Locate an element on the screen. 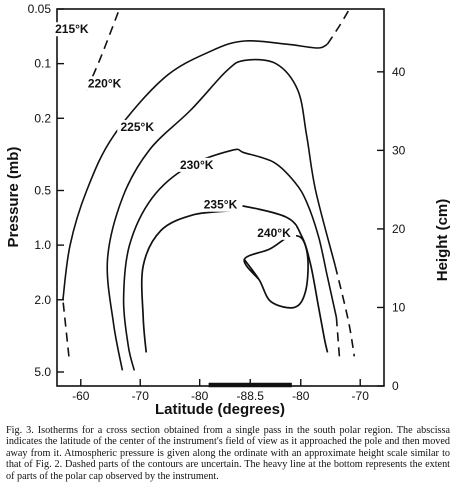 This screenshot has width=454, height=503. left-axis-ticks: 0.05 0.1 0.2 0.5 1.0 2.0 5.0 is located at coordinates (46, 190).